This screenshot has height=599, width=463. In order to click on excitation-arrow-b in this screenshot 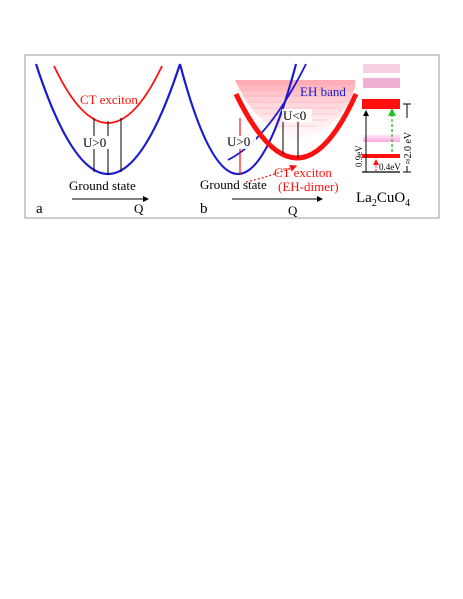, I will do `click(271, 173)`.